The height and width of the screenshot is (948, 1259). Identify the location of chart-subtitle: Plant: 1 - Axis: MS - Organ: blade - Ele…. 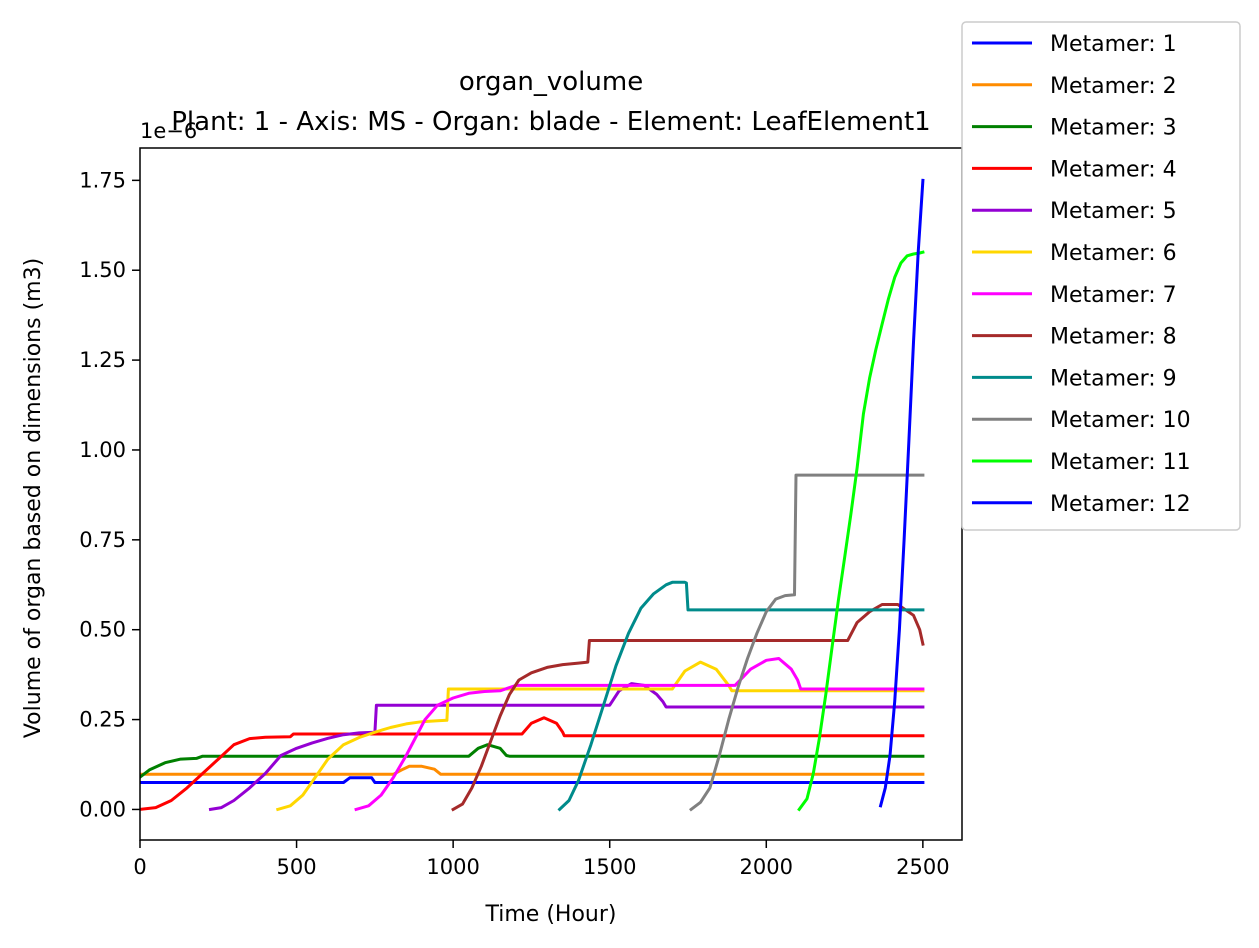
(550, 122).